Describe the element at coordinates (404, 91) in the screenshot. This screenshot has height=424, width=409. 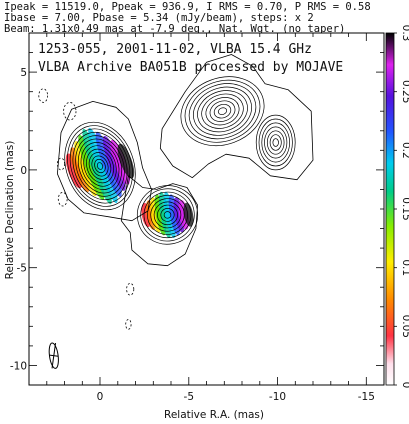
I see `colorbar-tick-label-5: 0.25` at that location.